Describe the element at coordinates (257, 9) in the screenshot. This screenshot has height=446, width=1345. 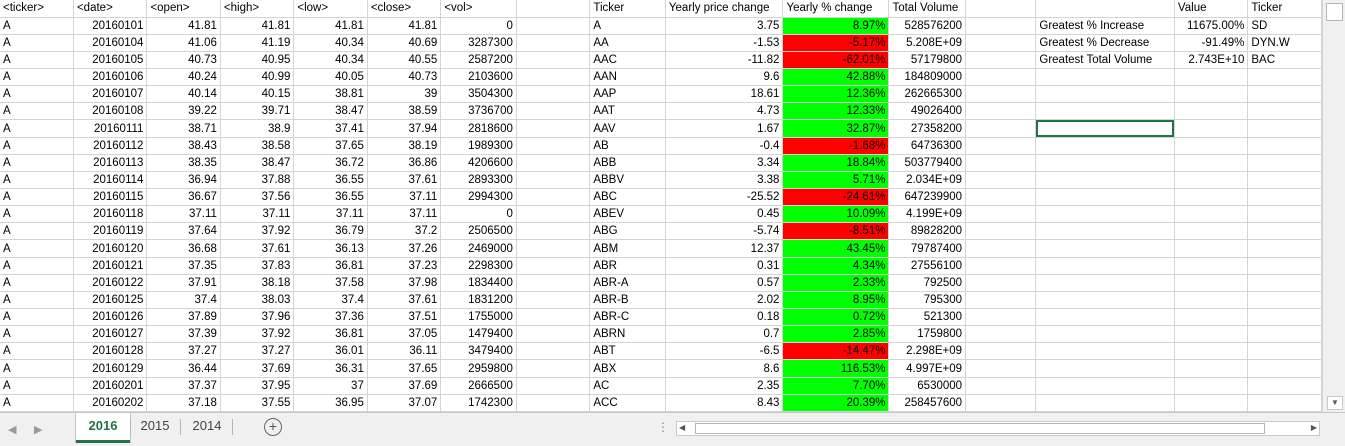
I see `cell: <high>` at that location.